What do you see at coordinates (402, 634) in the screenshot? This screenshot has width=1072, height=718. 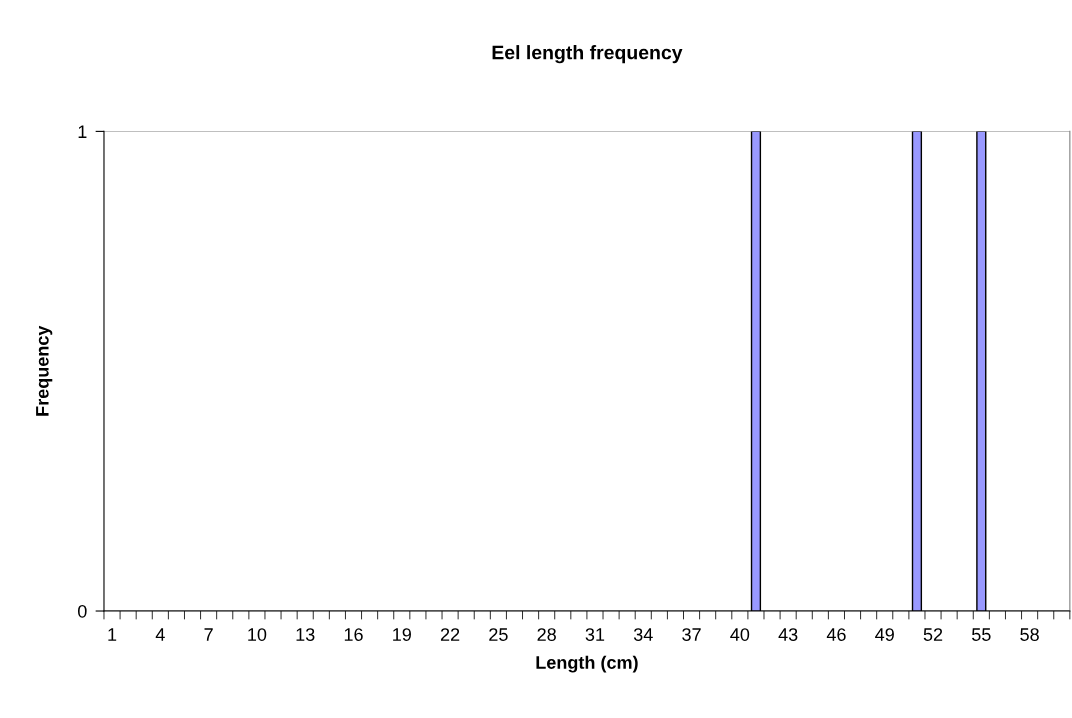 I see `x-tick-label: 19` at bounding box center [402, 634].